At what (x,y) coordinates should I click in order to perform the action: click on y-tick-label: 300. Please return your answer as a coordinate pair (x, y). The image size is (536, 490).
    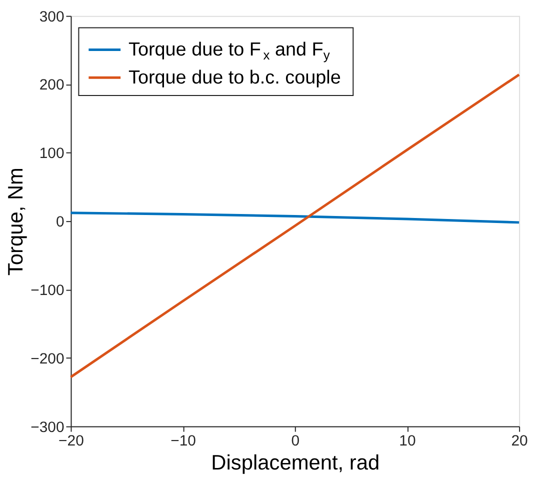
    Looking at the image, I should click on (51, 17).